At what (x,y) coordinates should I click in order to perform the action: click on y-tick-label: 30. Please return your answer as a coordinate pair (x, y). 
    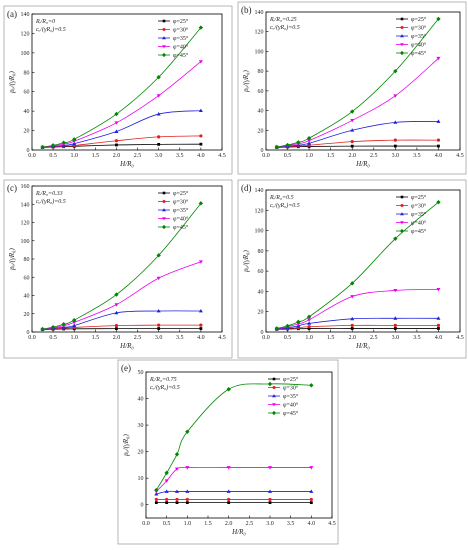
    Looking at the image, I should click on (141, 426).